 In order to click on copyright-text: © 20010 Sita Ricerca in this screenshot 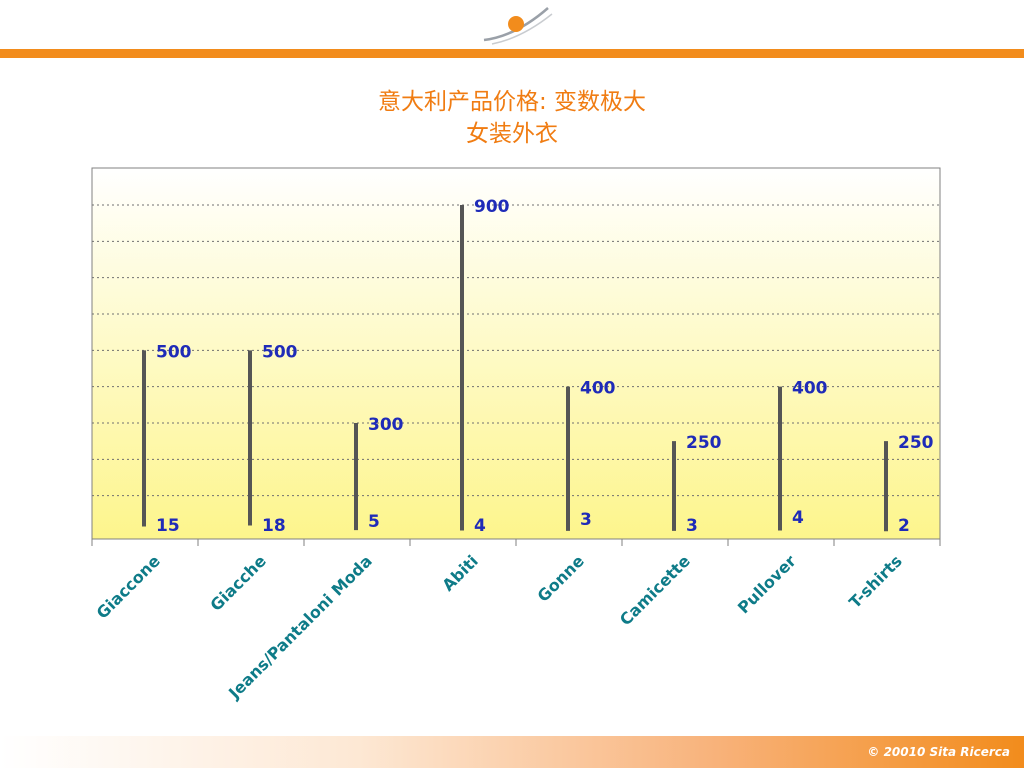, I will do `click(938, 752)`.